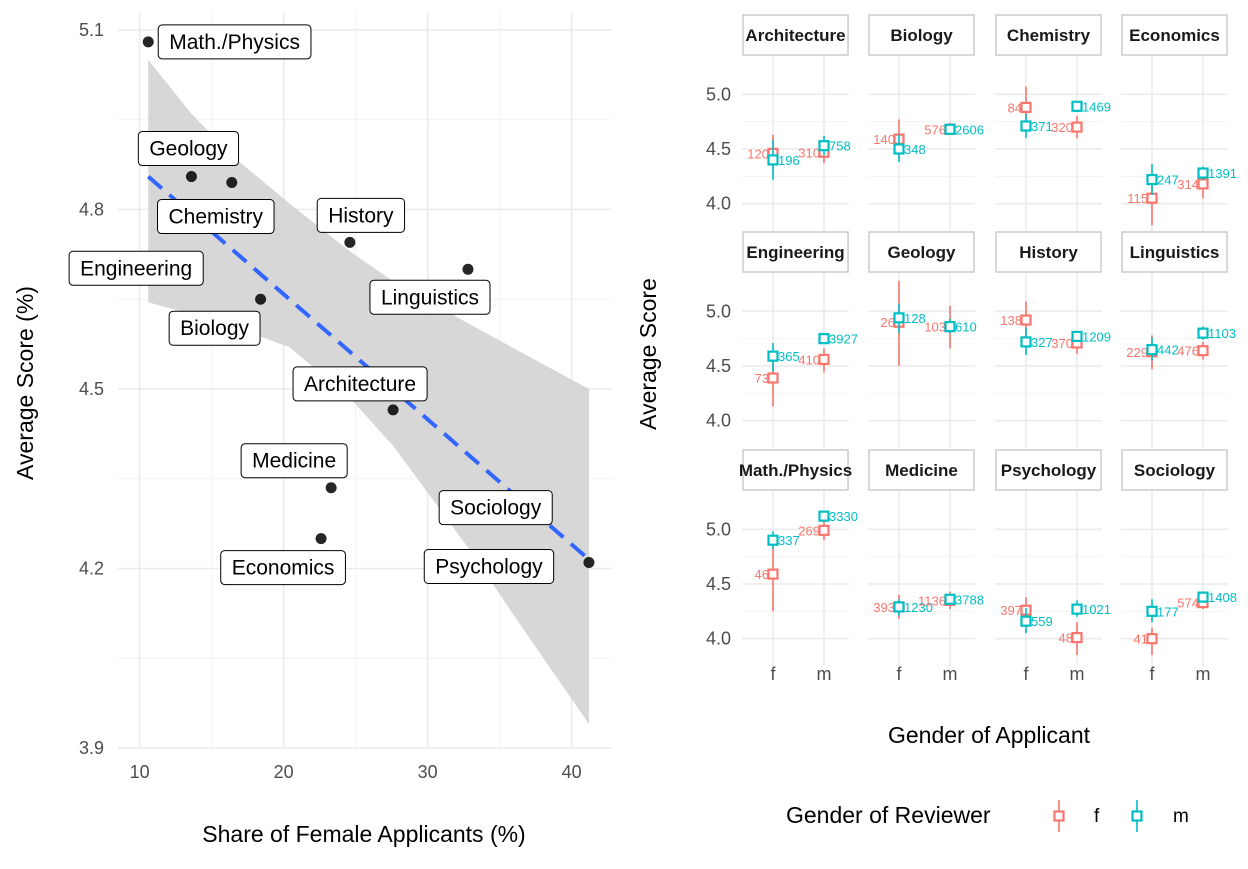 This screenshot has width=1248, height=869. I want to click on facet-strip-label: Linguistics, so click(1175, 252).